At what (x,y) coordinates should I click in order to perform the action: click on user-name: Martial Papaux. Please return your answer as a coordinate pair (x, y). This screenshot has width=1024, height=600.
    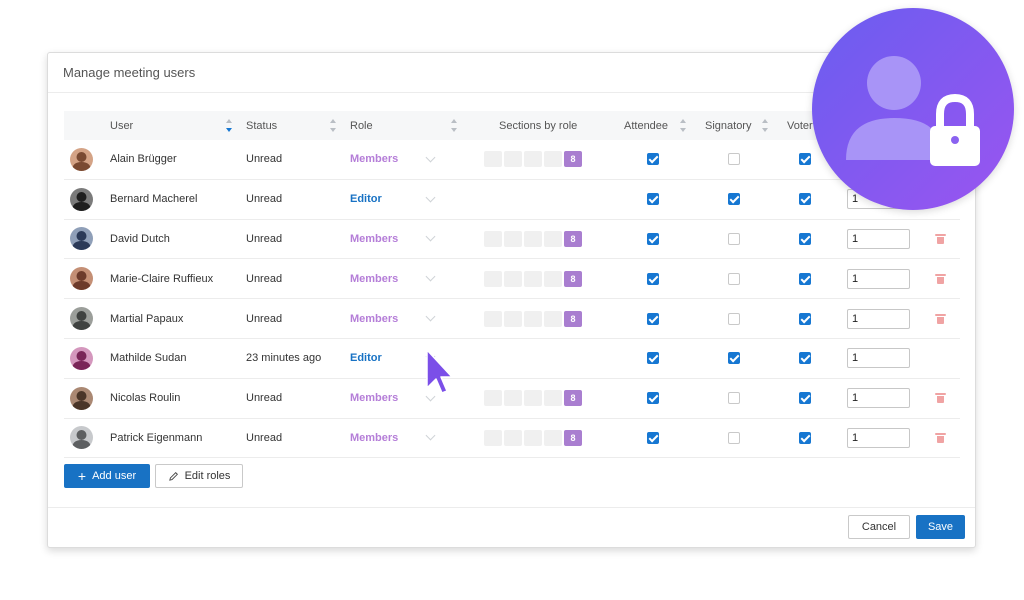
    Looking at the image, I should click on (147, 318).